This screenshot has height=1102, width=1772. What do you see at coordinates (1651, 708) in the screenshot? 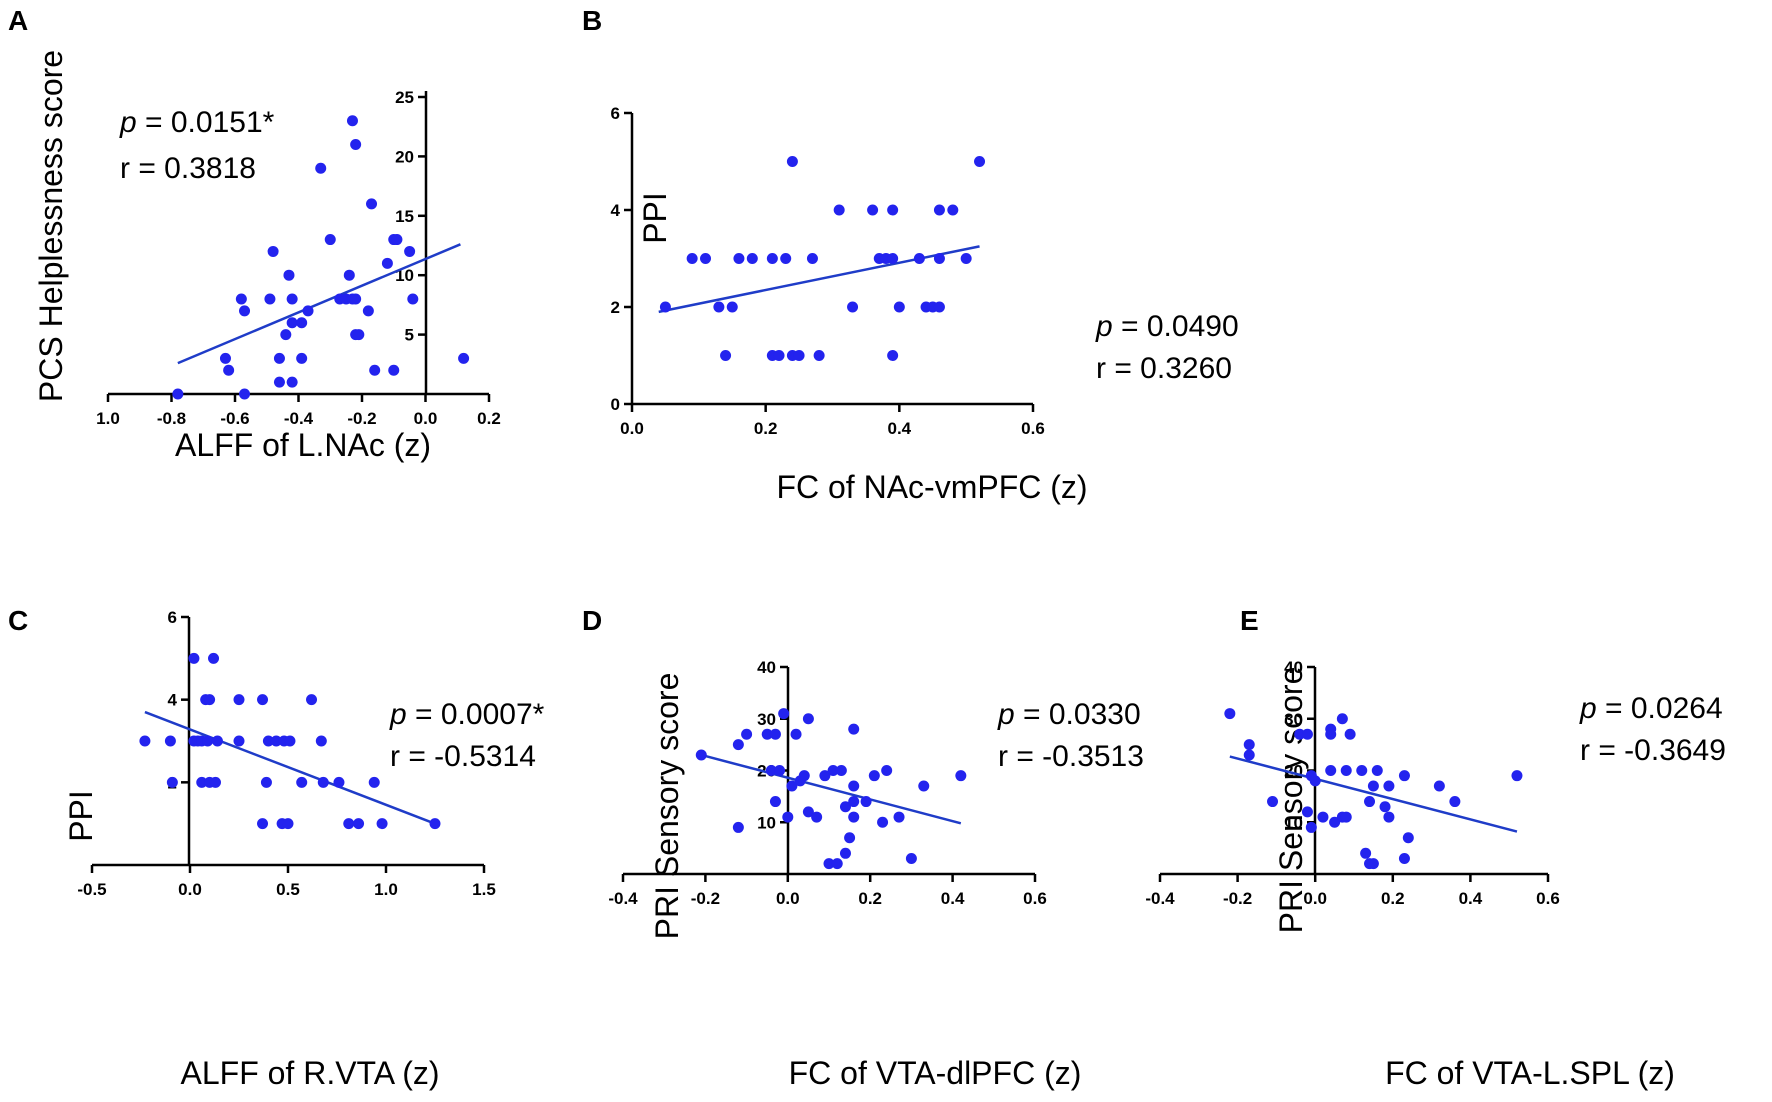
I see `panel-e-p-value: p = 0.0264` at bounding box center [1651, 708].